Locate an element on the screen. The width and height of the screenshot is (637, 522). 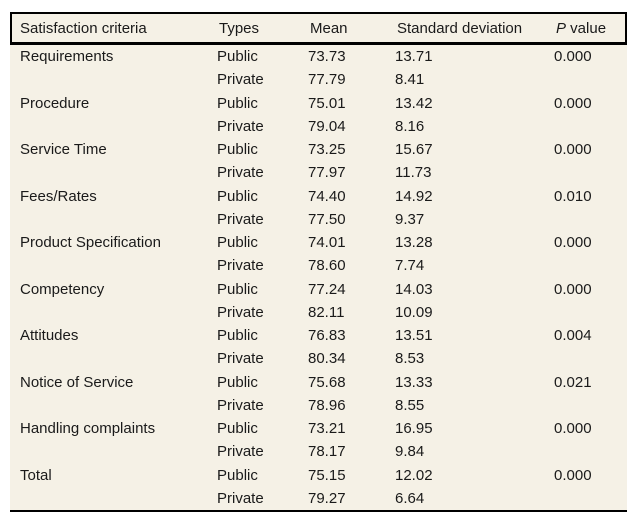
cell-standard-deviation: 13.71 is located at coordinates (414, 57).